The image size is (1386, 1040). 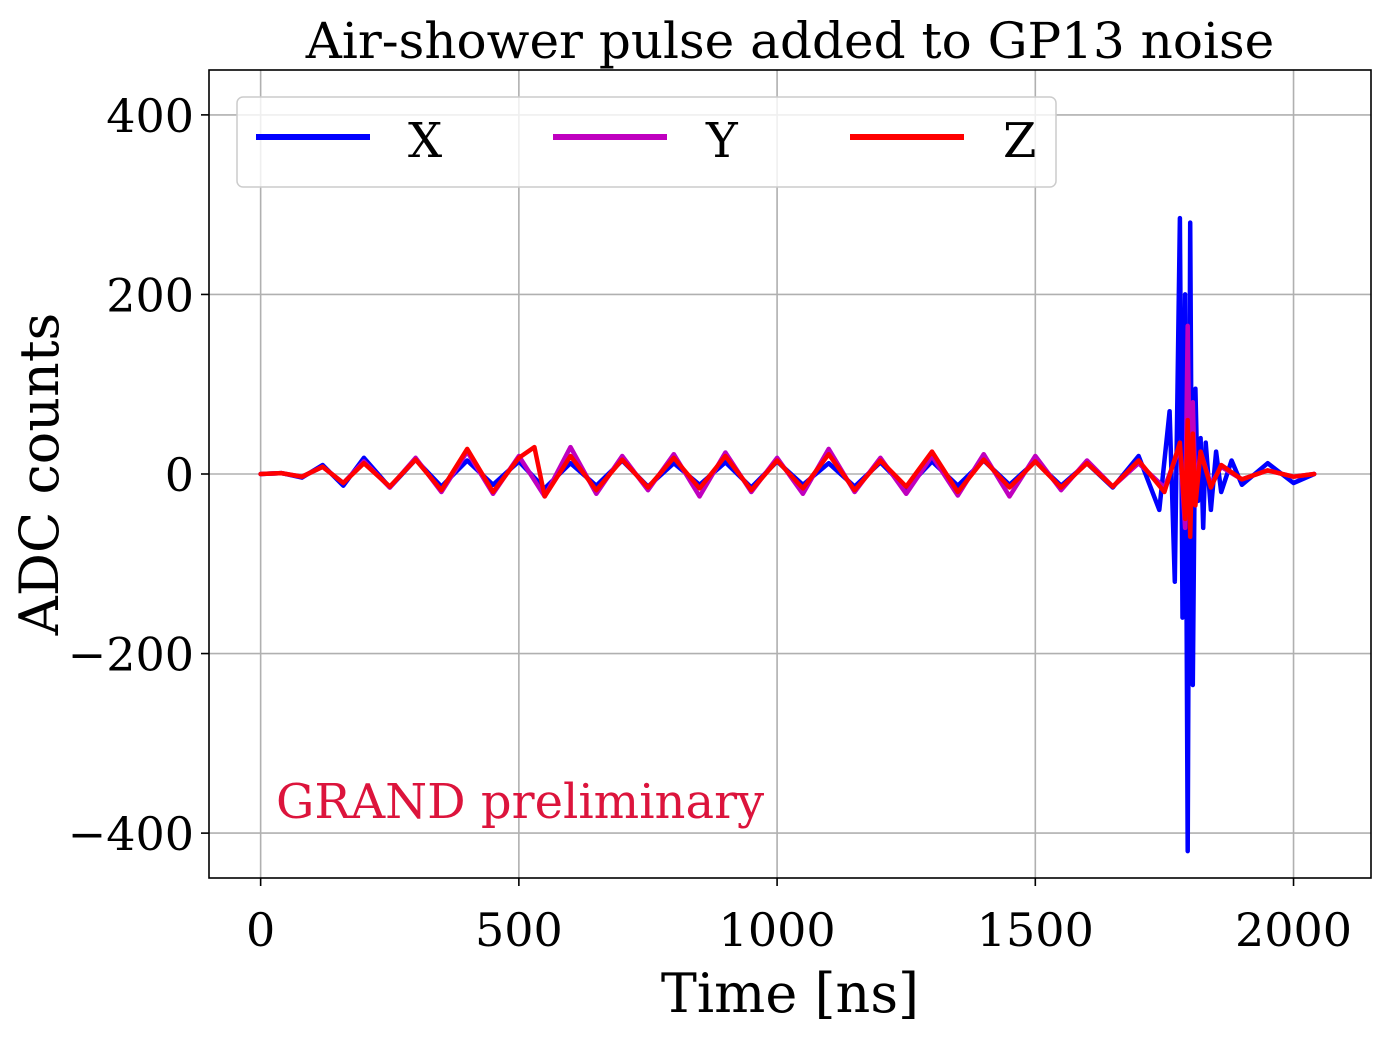 I want to click on x-axis-label: Time [ns], so click(x=790, y=993).